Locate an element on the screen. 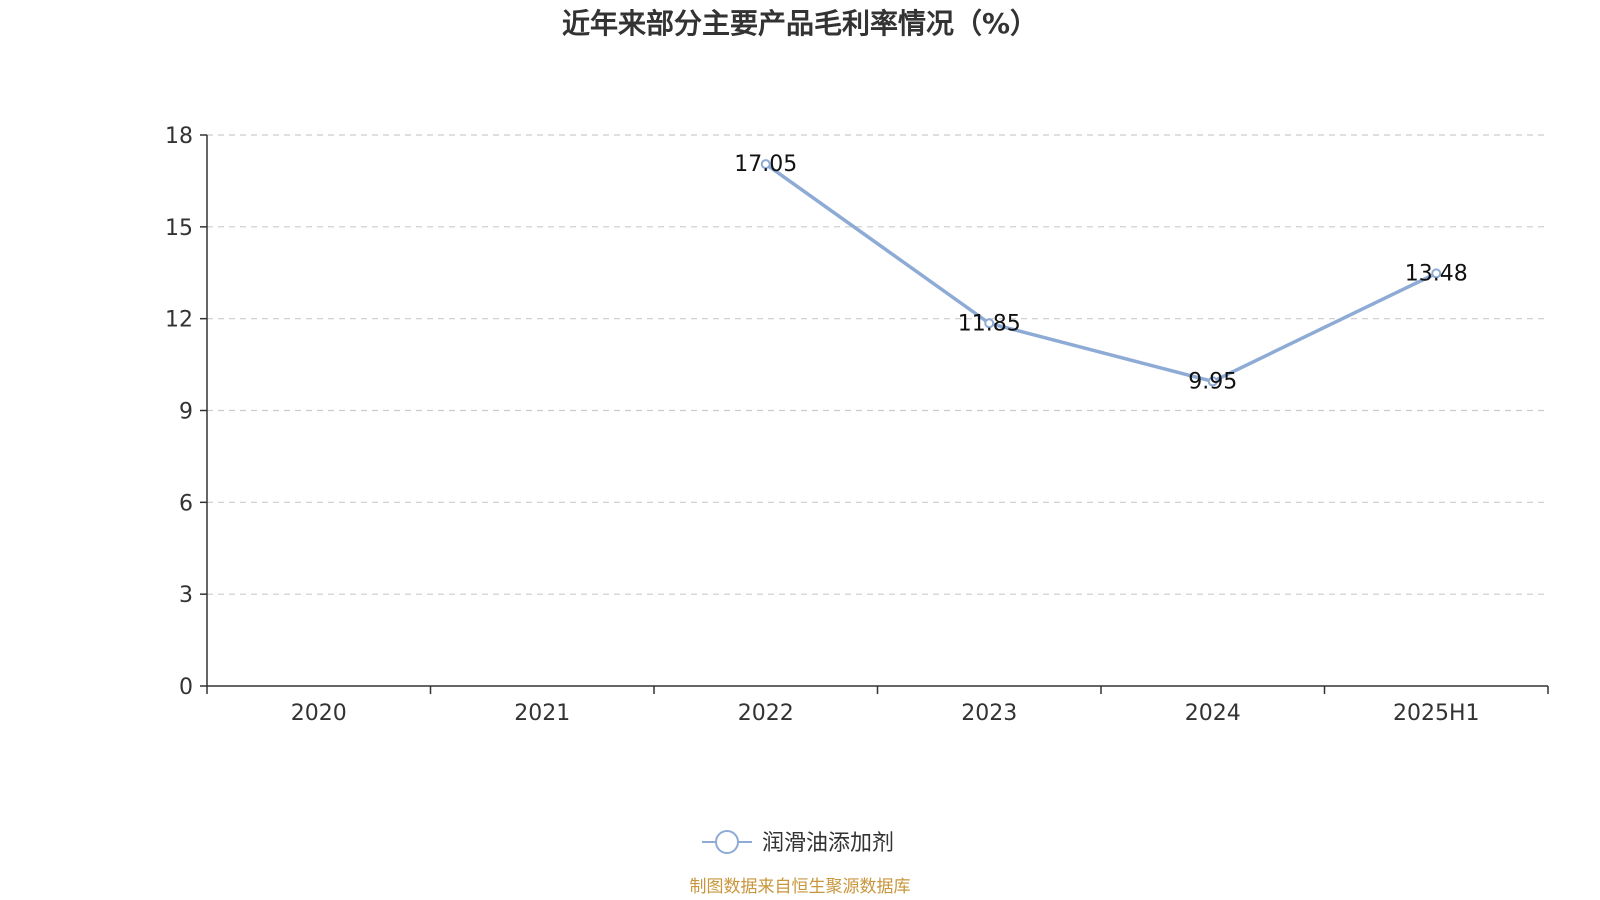  x-tick-label: 2023 is located at coordinates (989, 713).